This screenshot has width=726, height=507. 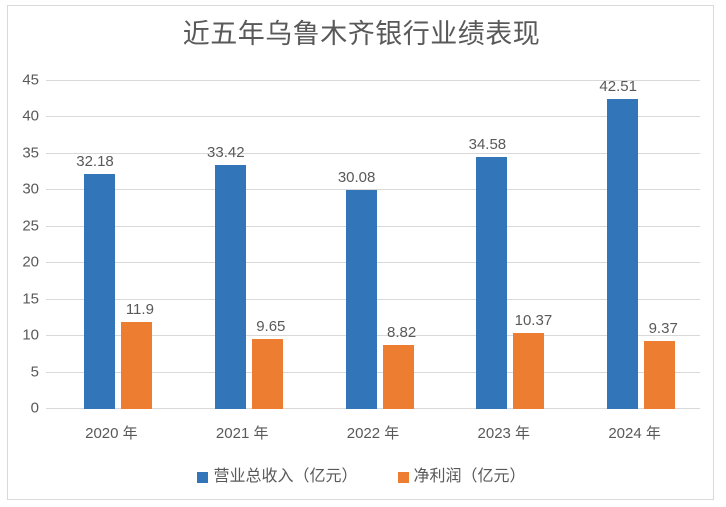 I want to click on y-axis-tick-label: 15, so click(x=30, y=299).